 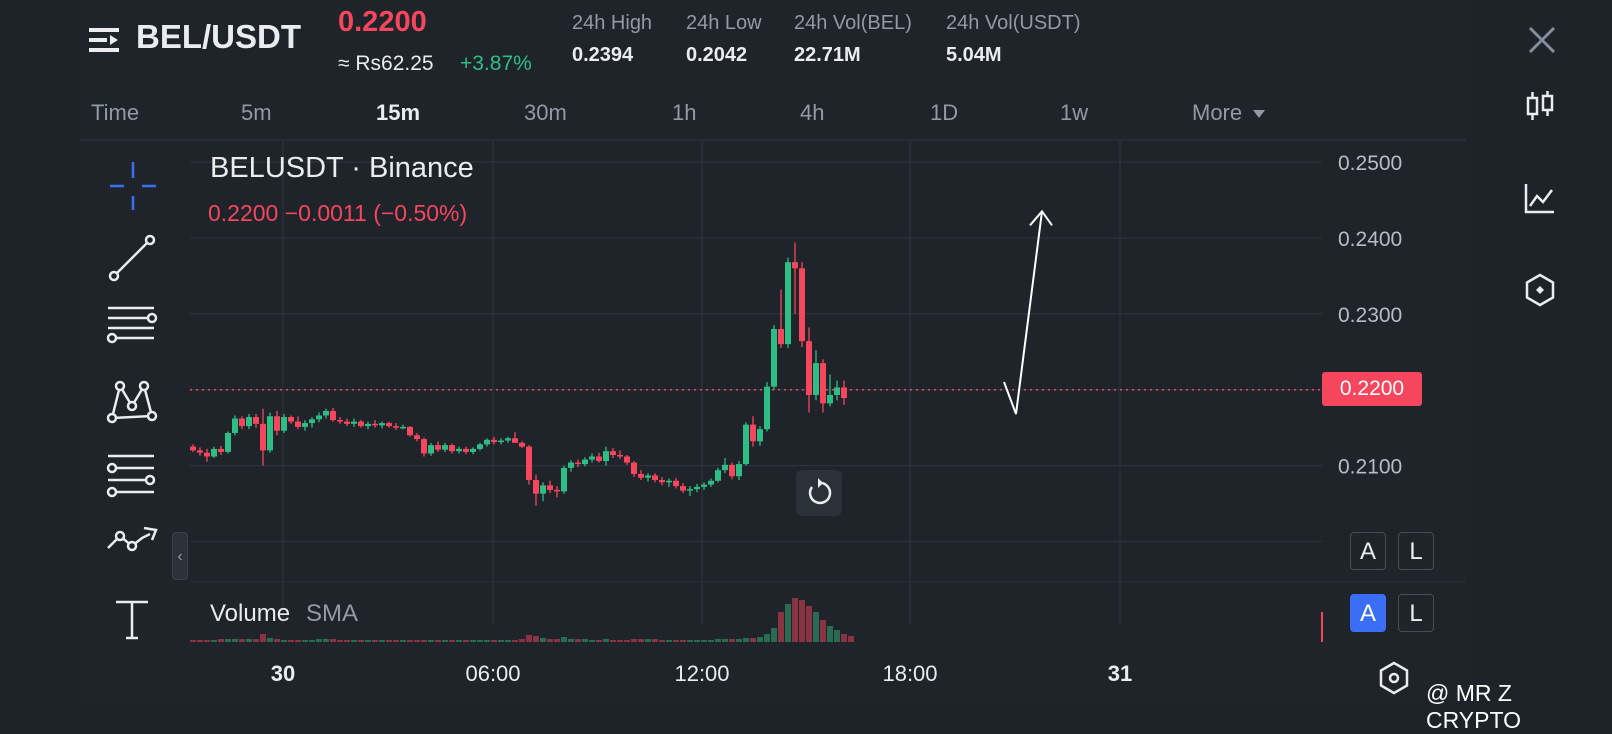 I want to click on fib-icon, so click(x=133, y=479).